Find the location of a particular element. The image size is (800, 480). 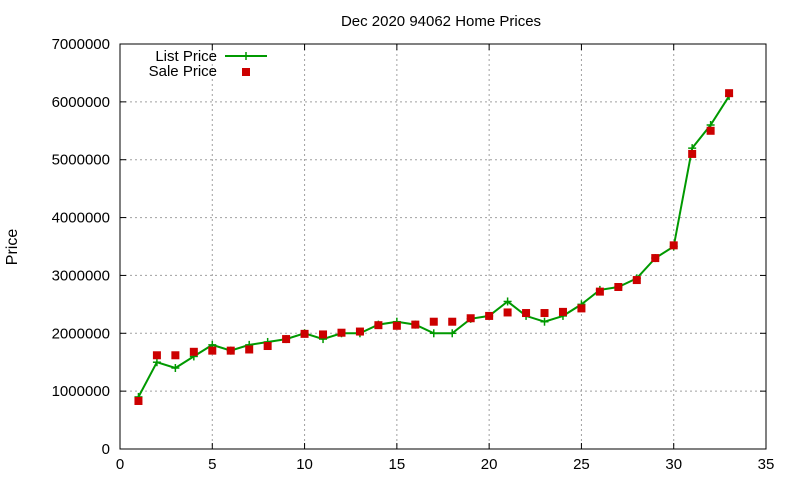

x-tick-label: 10 is located at coordinates (304, 464).